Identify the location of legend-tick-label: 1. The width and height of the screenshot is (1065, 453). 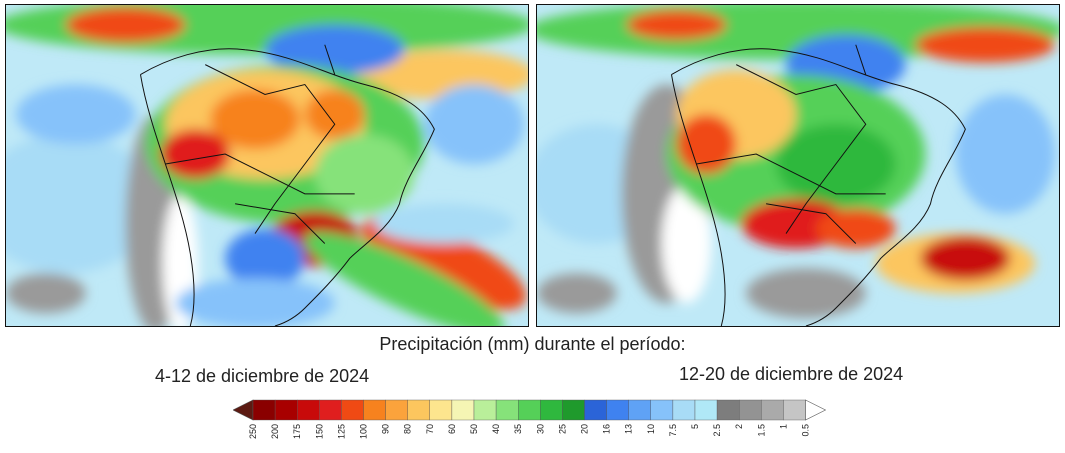
(783, 426).